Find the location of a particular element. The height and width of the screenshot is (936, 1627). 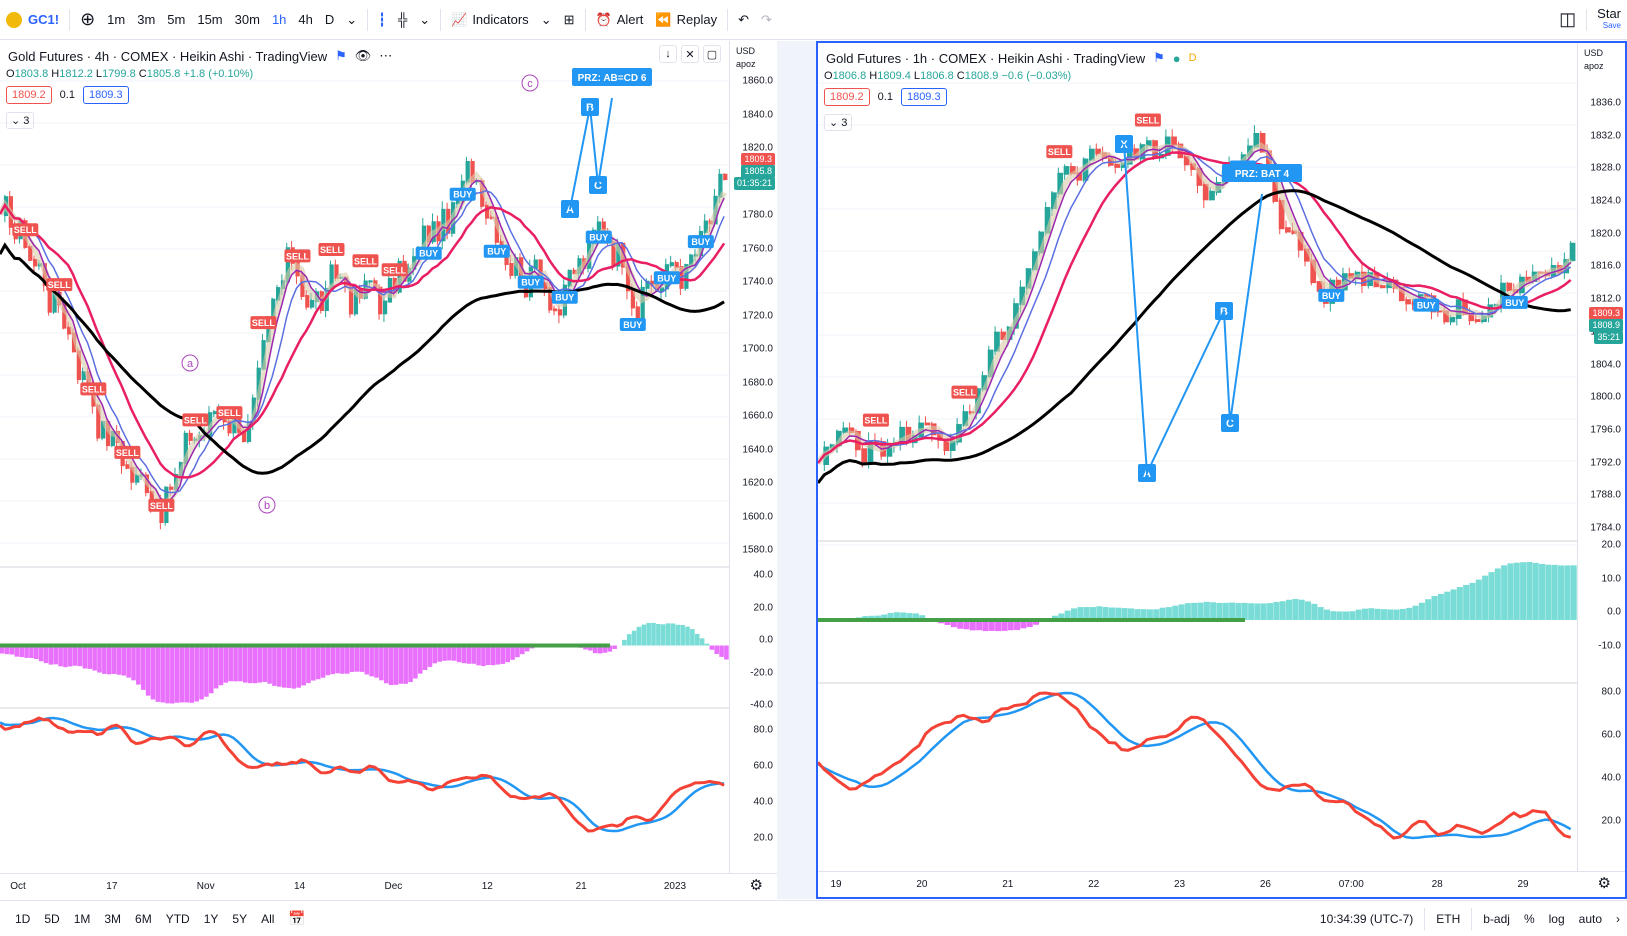

harmonic-pattern-line is located at coordinates (1193, 310).